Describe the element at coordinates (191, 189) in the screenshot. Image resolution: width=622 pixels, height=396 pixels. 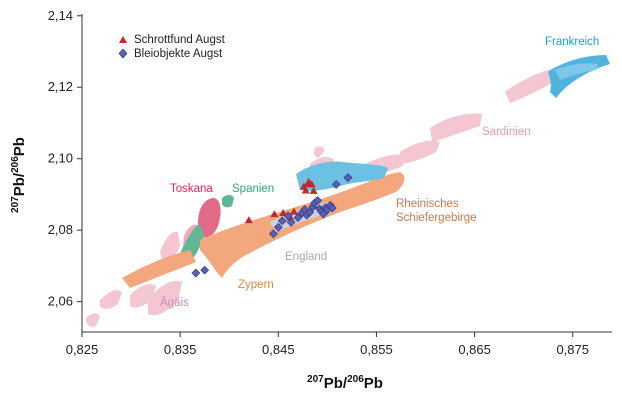
I see `label-toskana: Toskana` at that location.